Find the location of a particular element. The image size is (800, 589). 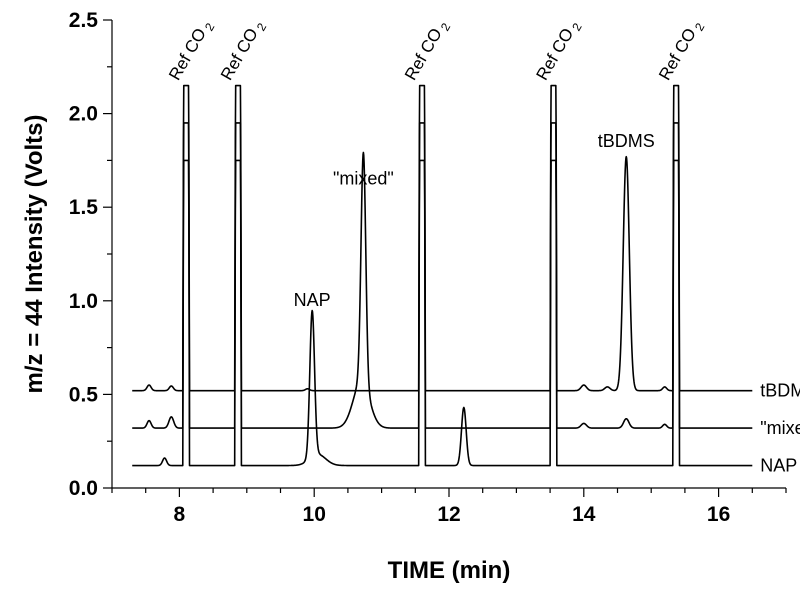

trace-label: "mixed" is located at coordinates (780, 428).